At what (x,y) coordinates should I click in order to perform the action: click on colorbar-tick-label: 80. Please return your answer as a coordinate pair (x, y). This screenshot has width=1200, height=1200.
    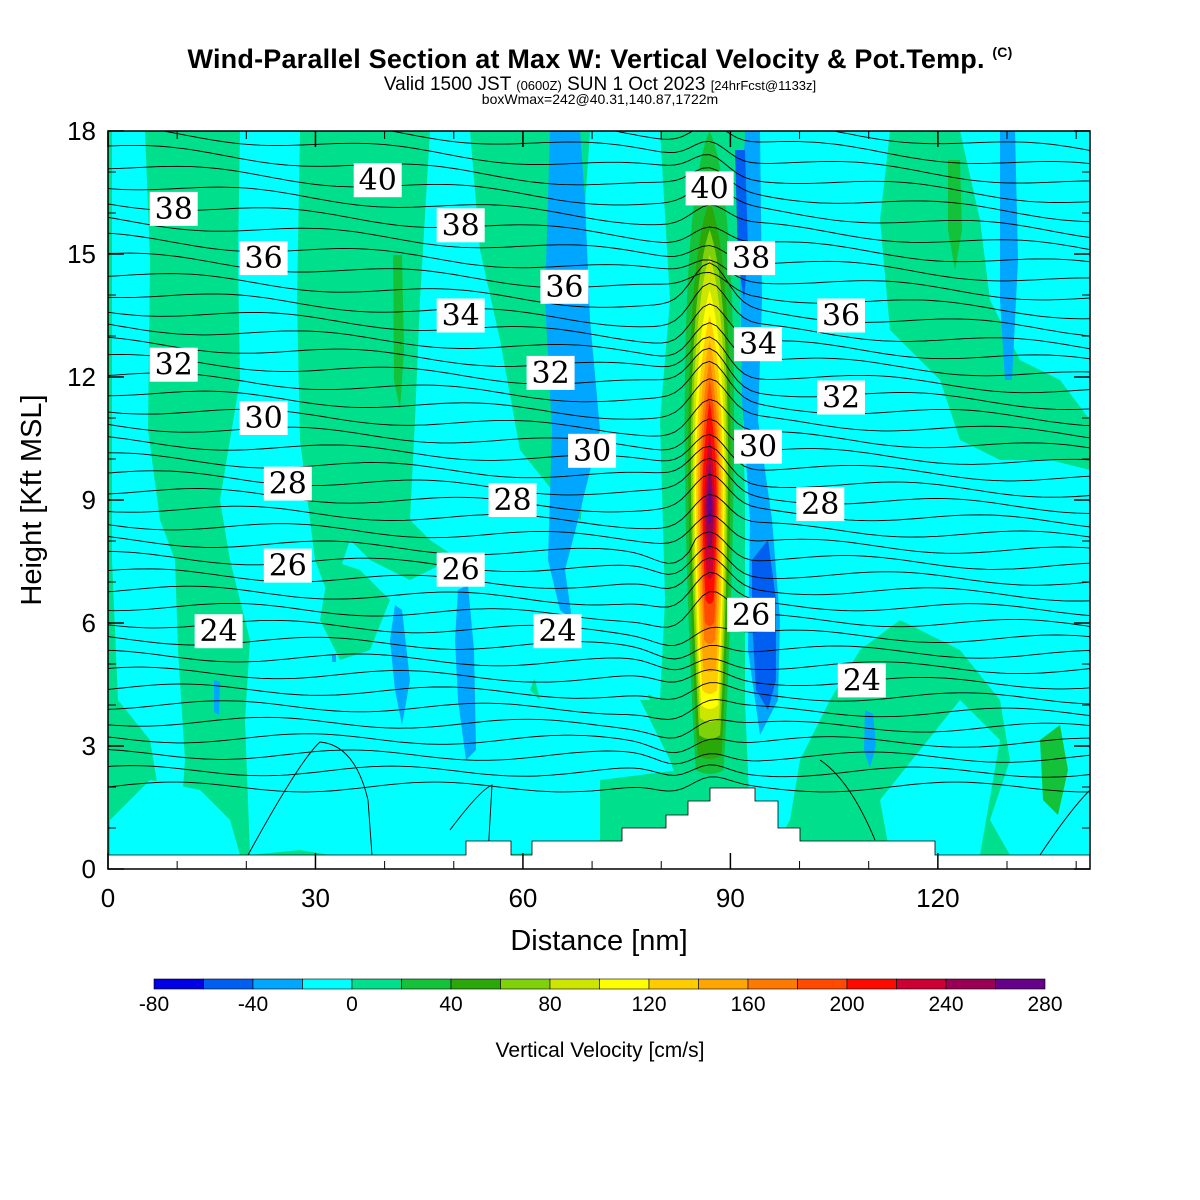
    Looking at the image, I should click on (549, 1004).